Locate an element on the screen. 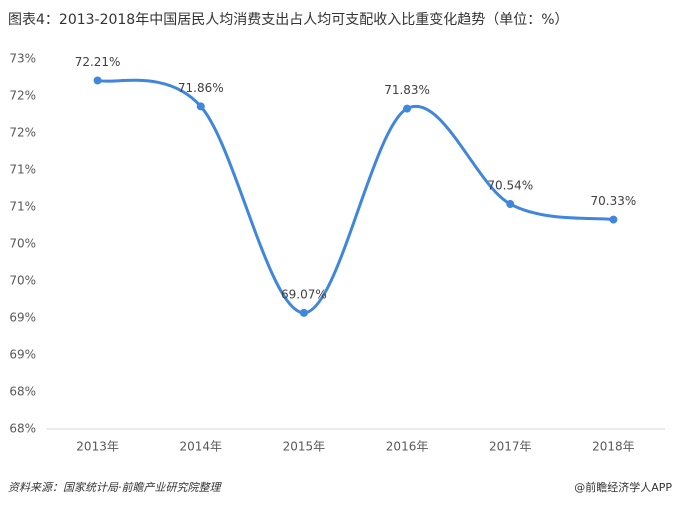 This screenshot has width=680, height=505. x-tick-label: 2015年 is located at coordinates (304, 447).